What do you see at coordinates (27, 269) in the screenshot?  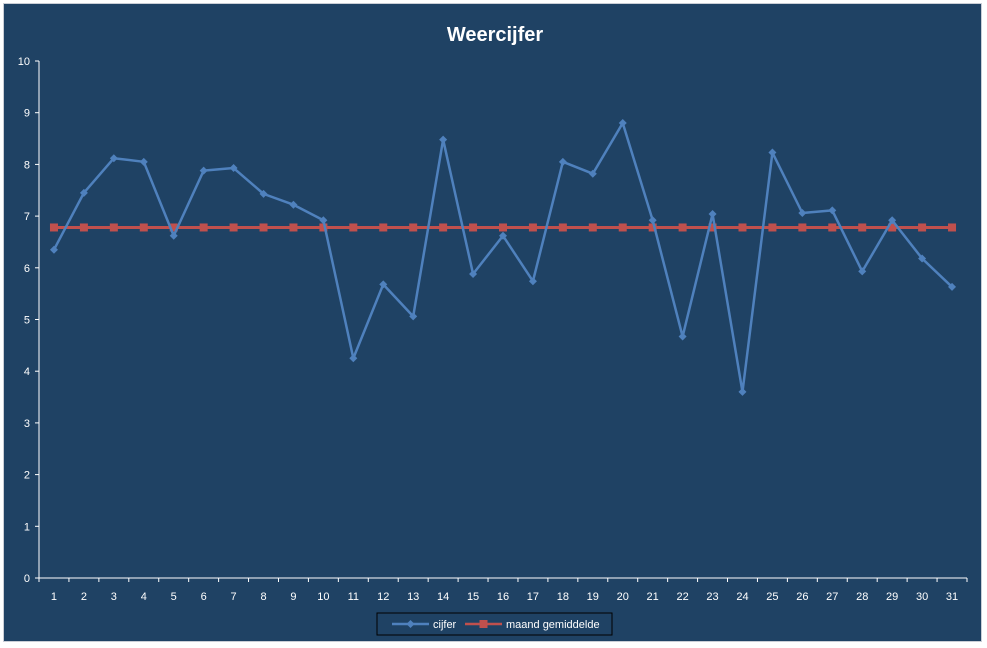 I see `y-tick-label: 6` at bounding box center [27, 269].